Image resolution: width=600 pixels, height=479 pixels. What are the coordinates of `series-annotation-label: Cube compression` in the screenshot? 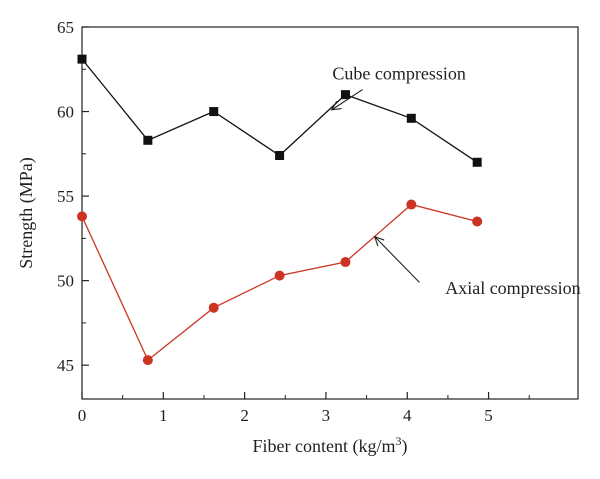 It's located at (398, 73).